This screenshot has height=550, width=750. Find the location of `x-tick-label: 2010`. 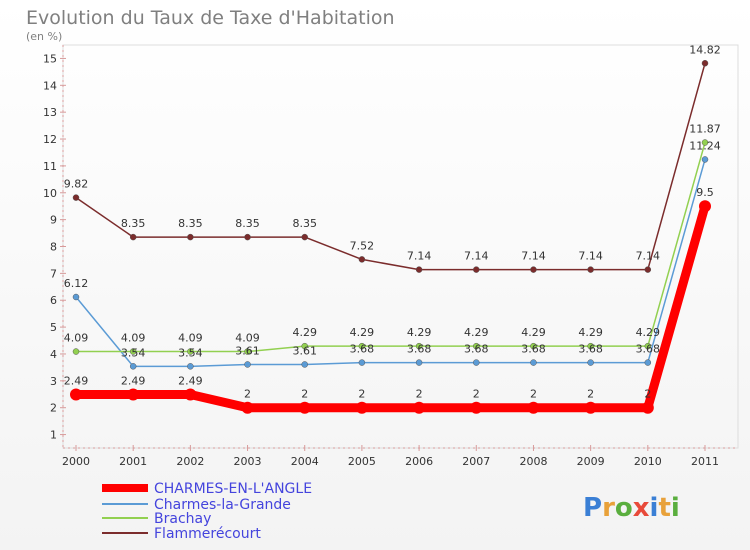

x-tick-label: 2010 is located at coordinates (648, 461).